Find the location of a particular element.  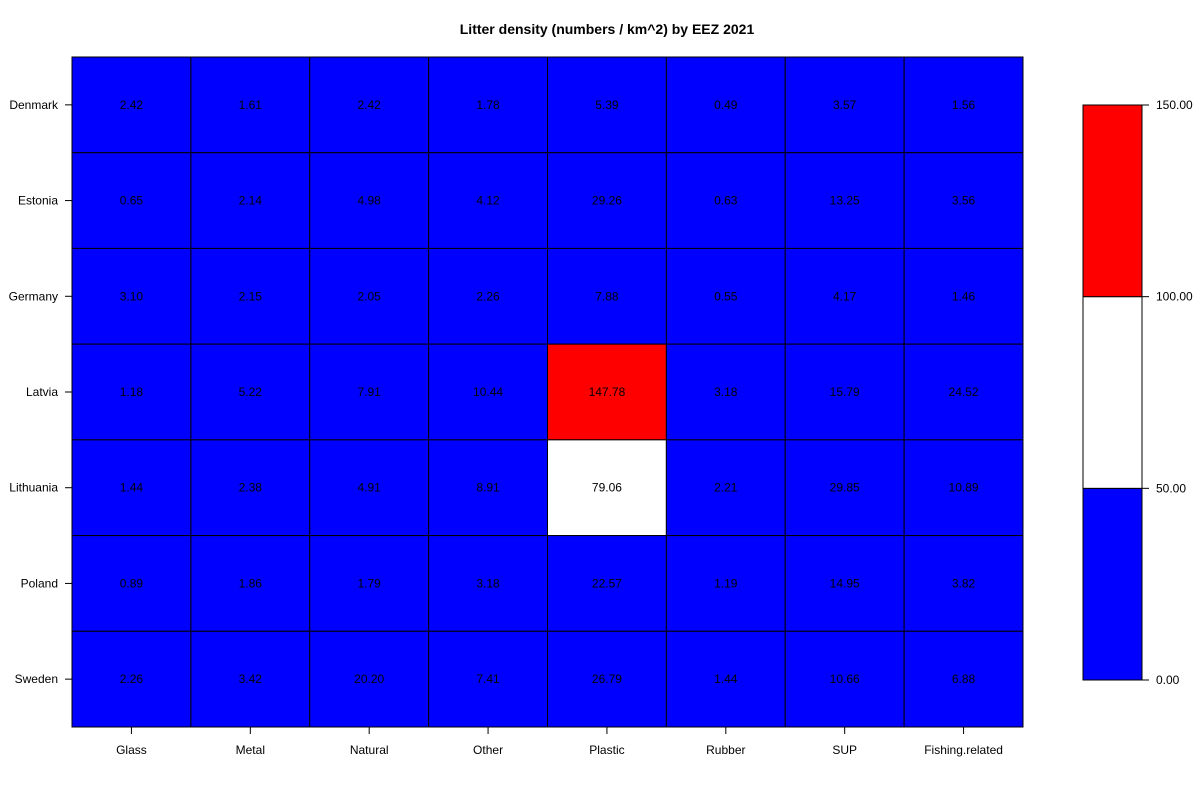

cell-value-label: 29.26 is located at coordinates (607, 201).